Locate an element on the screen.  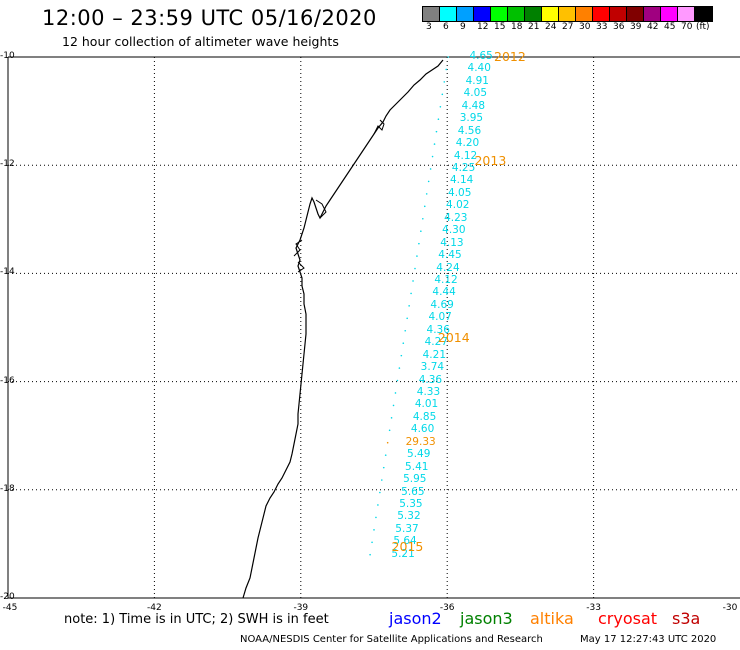
colorbar-label: 21 is located at coordinates (534, 27).